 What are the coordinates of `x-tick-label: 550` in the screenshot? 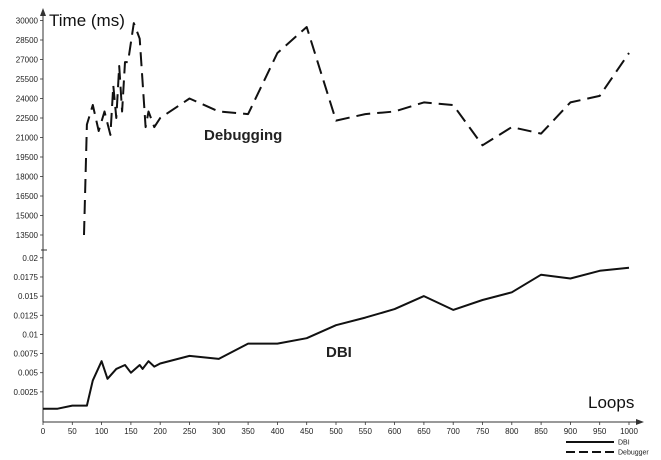 It's located at (366, 431).